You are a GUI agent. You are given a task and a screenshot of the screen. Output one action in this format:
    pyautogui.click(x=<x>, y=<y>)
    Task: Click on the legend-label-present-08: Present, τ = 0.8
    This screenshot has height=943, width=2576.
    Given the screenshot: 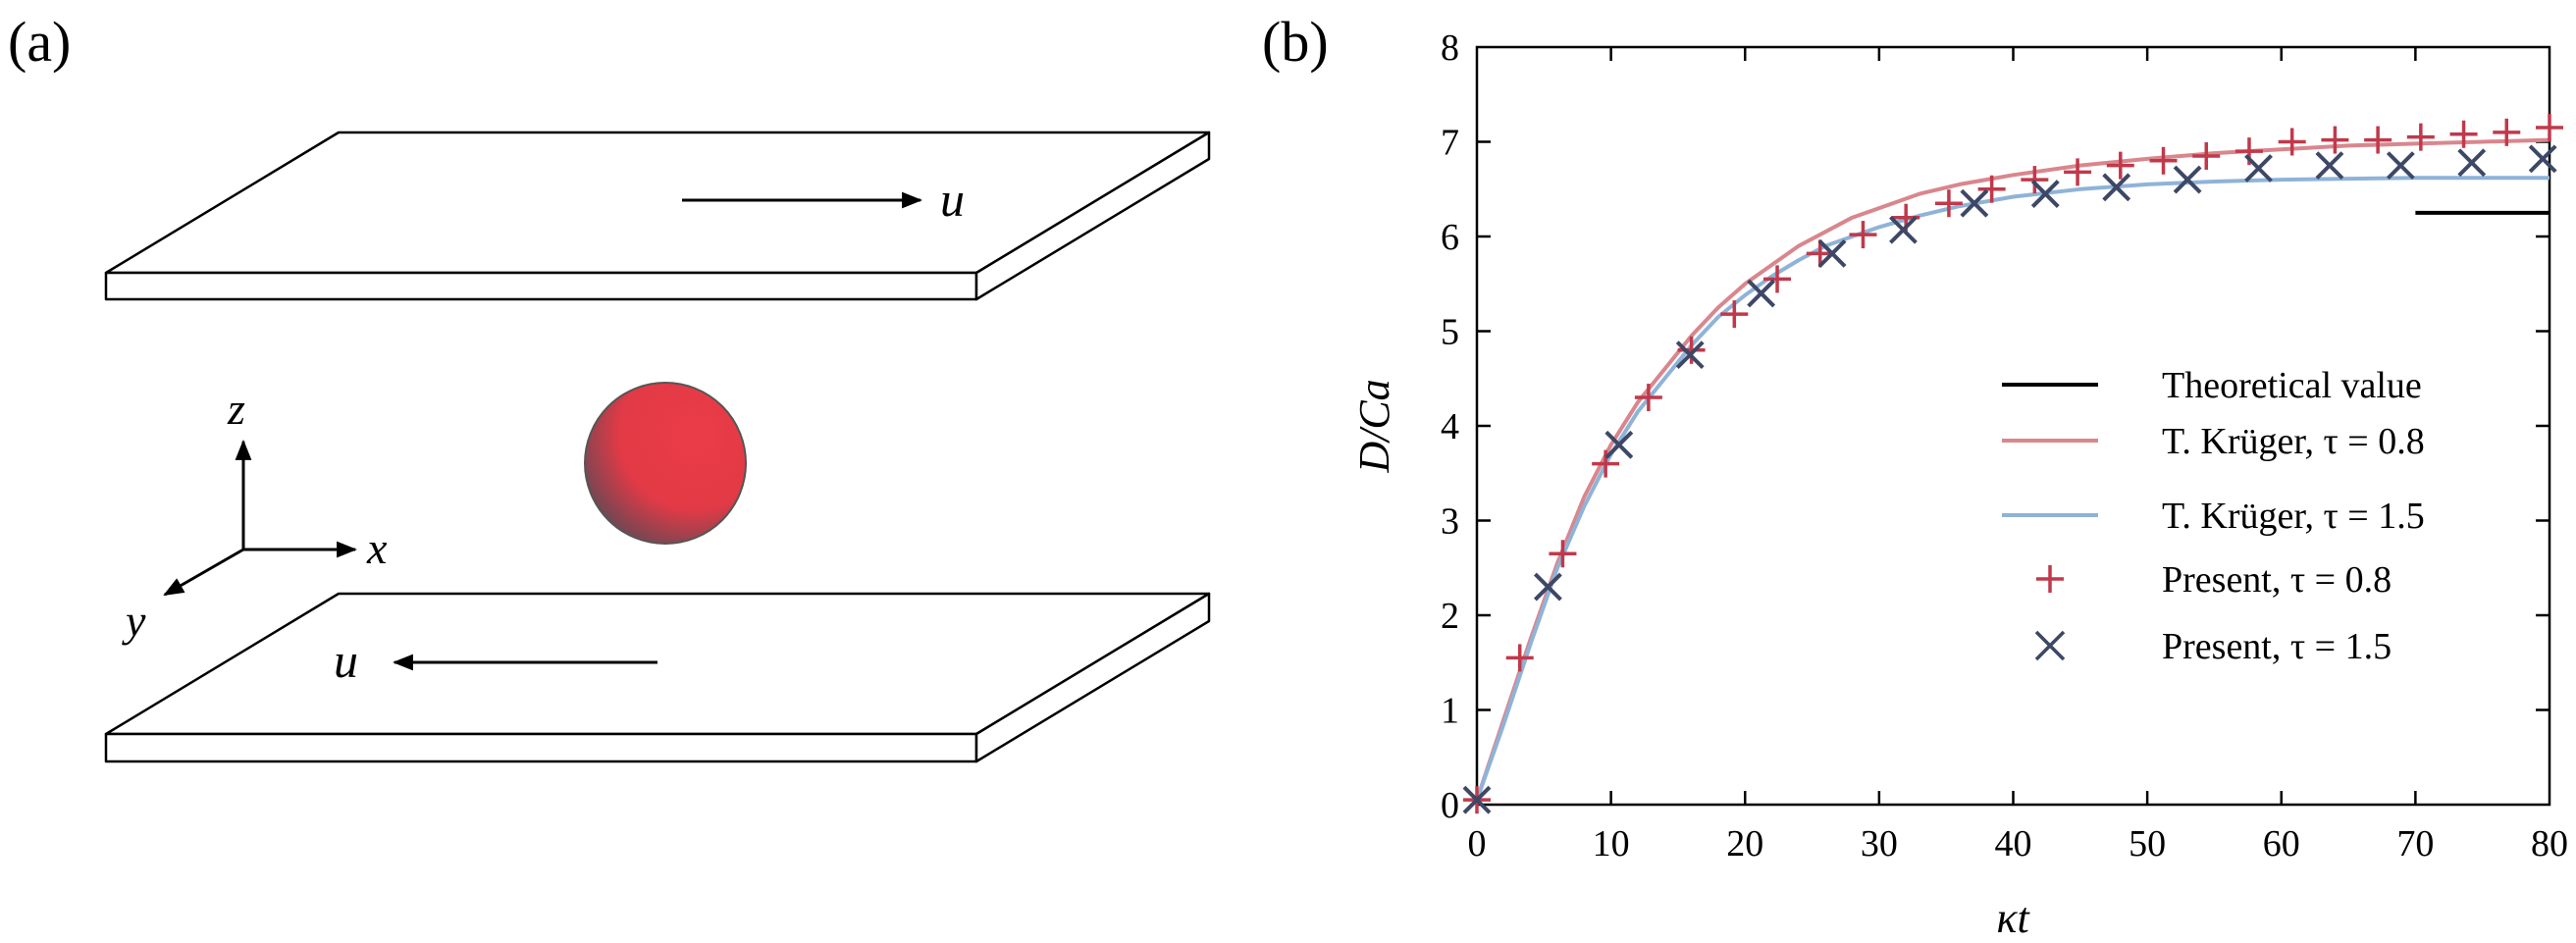 What is the action you would take?
    pyautogui.click(x=2277, y=580)
    